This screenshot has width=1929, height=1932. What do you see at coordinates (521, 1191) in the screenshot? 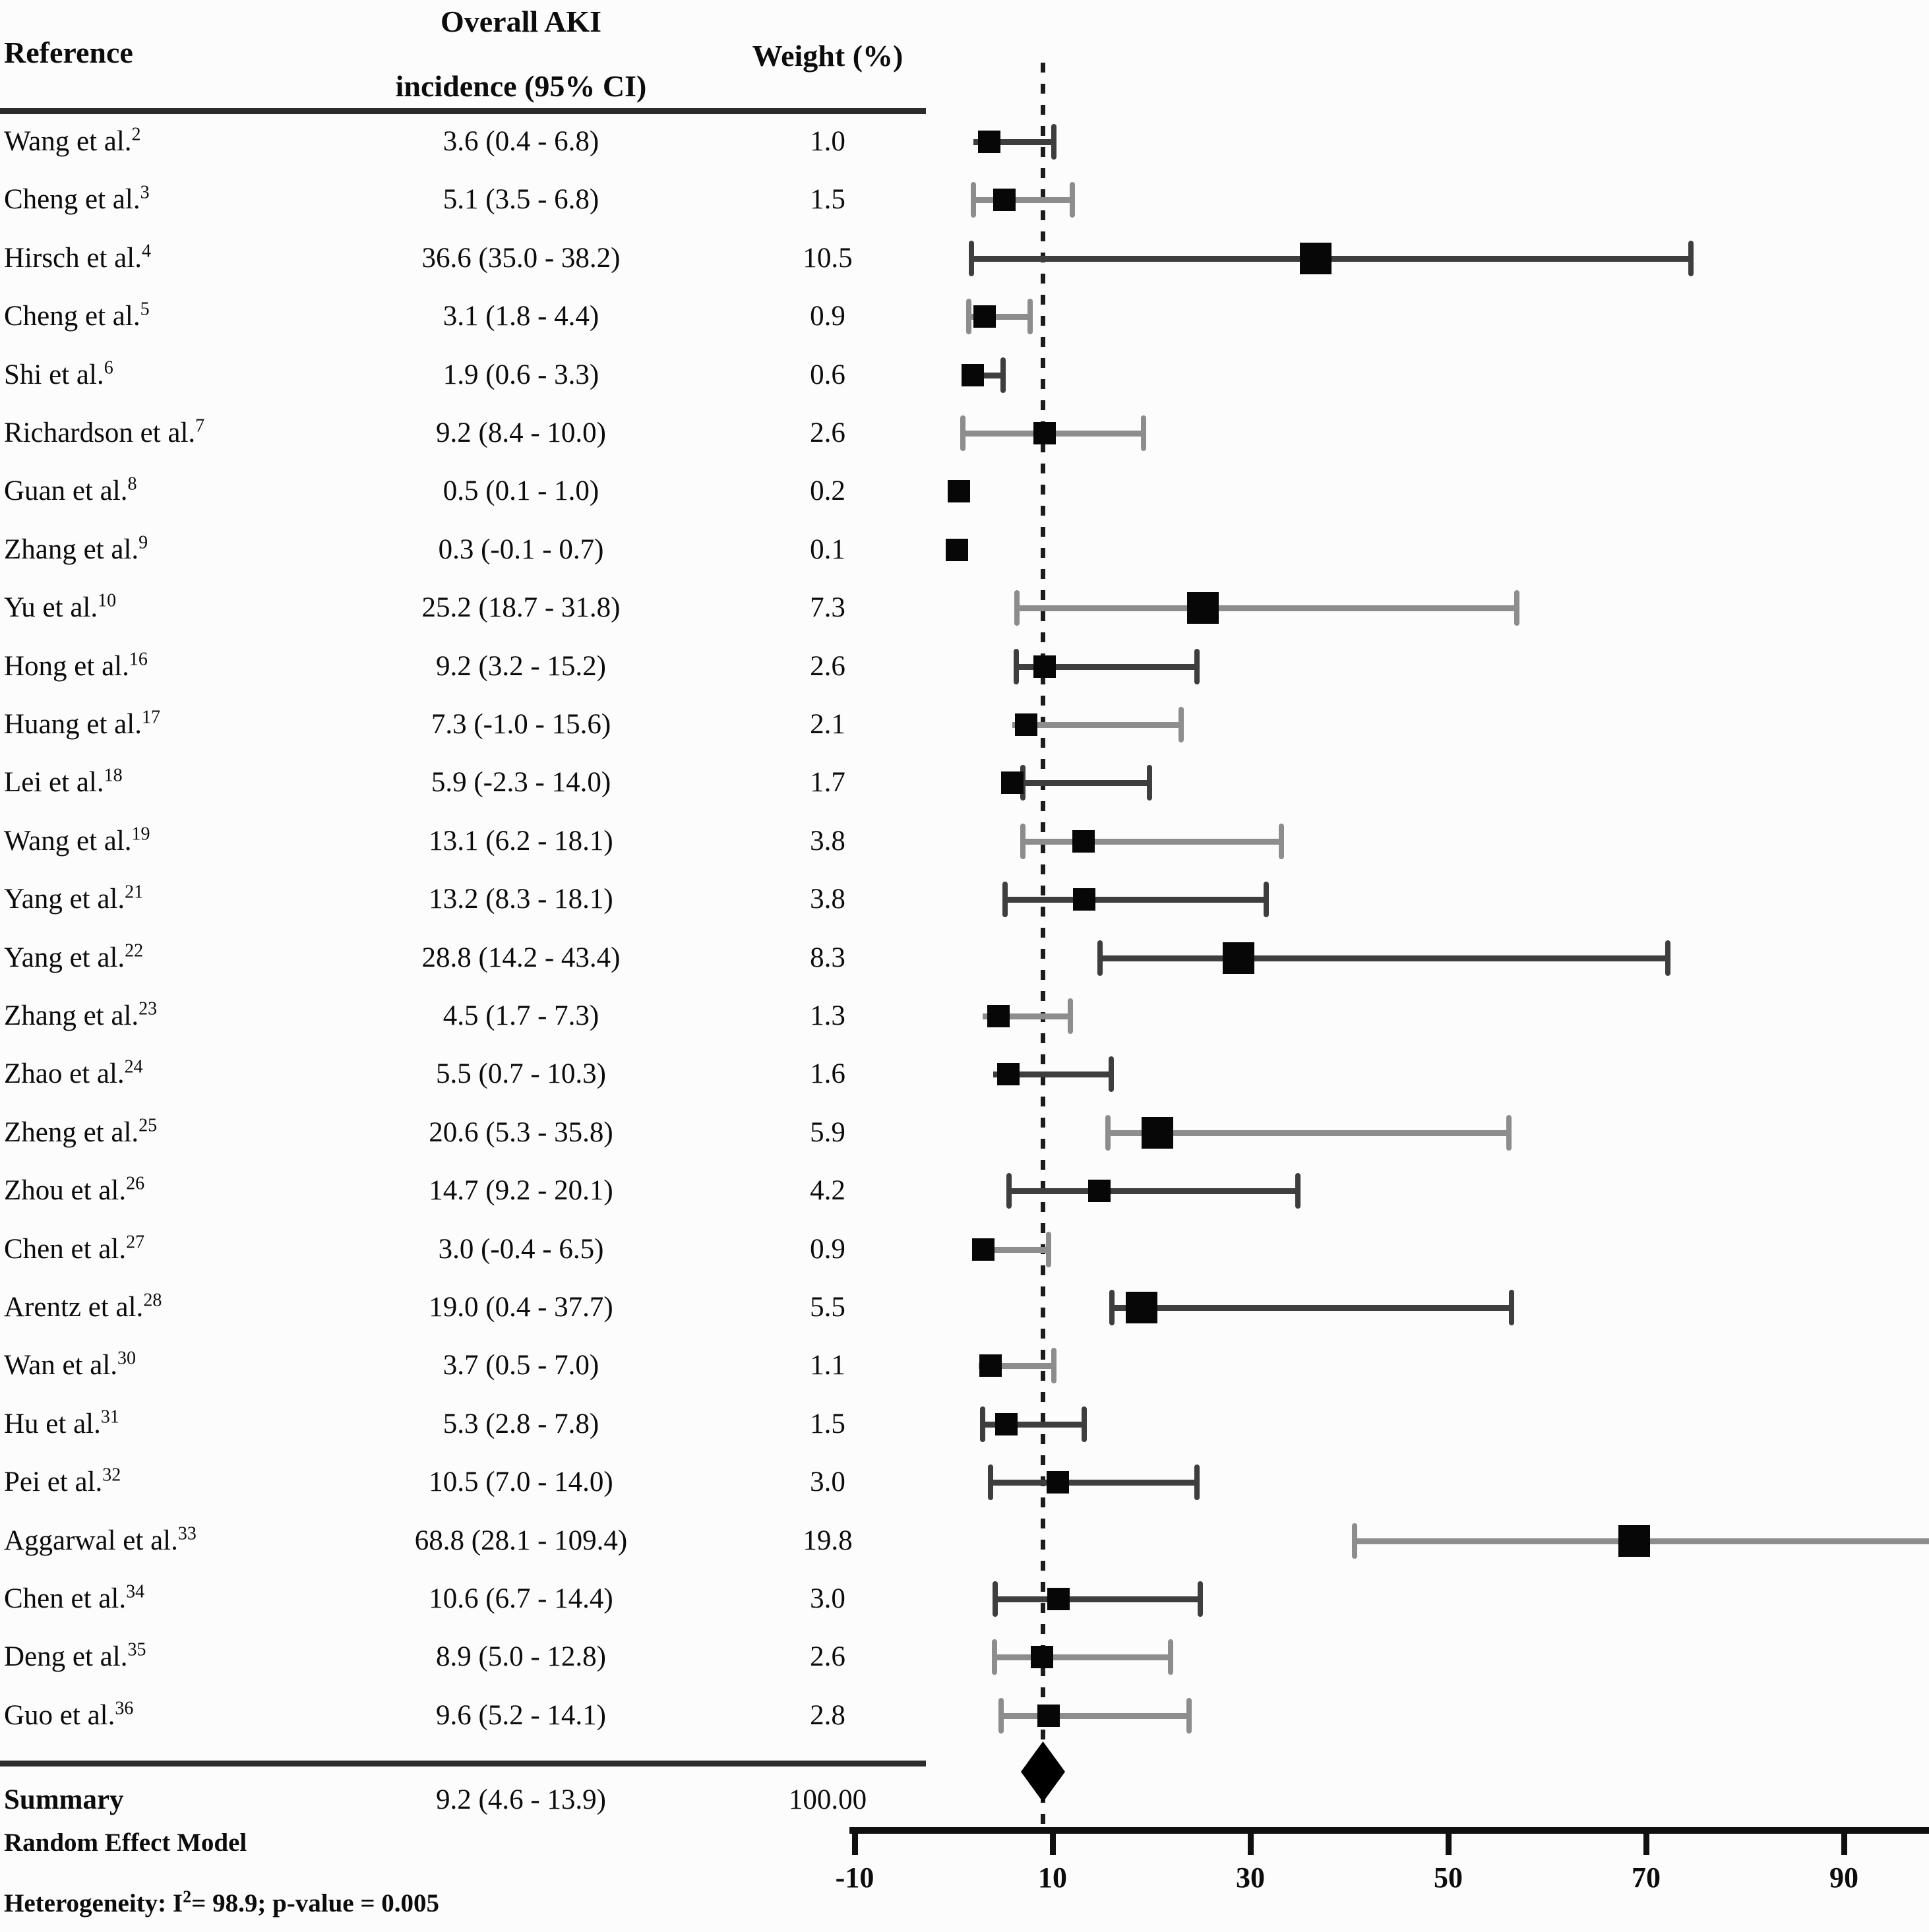
I see `table-row-incidence: 14.7 (9.2 - 20.1)` at bounding box center [521, 1191].